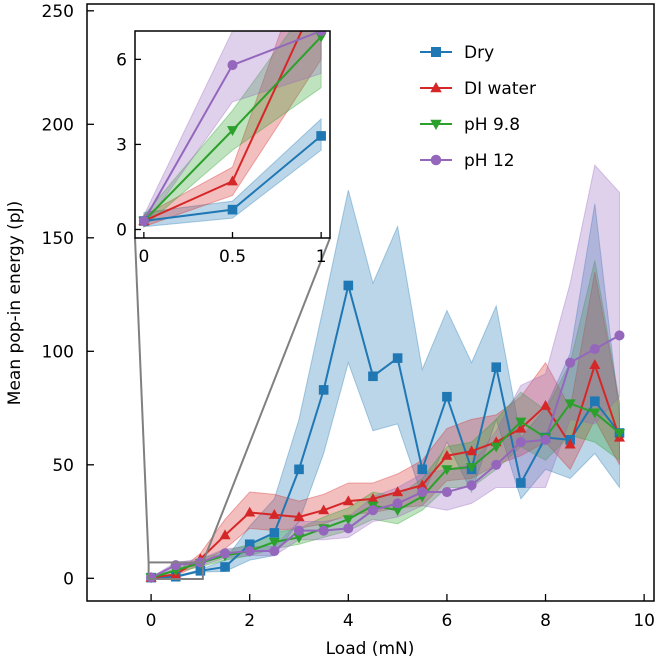  I want to click on y-tick-label: 250, so click(58, 12).